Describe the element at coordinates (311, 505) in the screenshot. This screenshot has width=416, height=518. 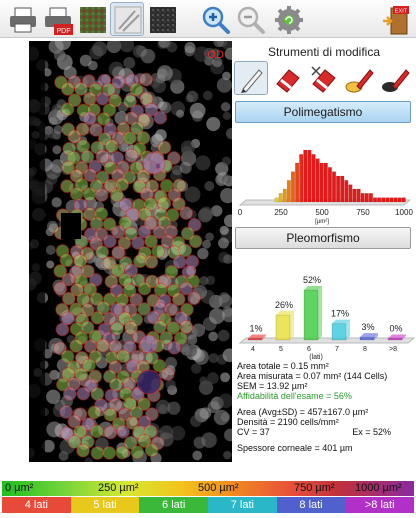
I see `legend-side-cell: 8 lati` at that location.